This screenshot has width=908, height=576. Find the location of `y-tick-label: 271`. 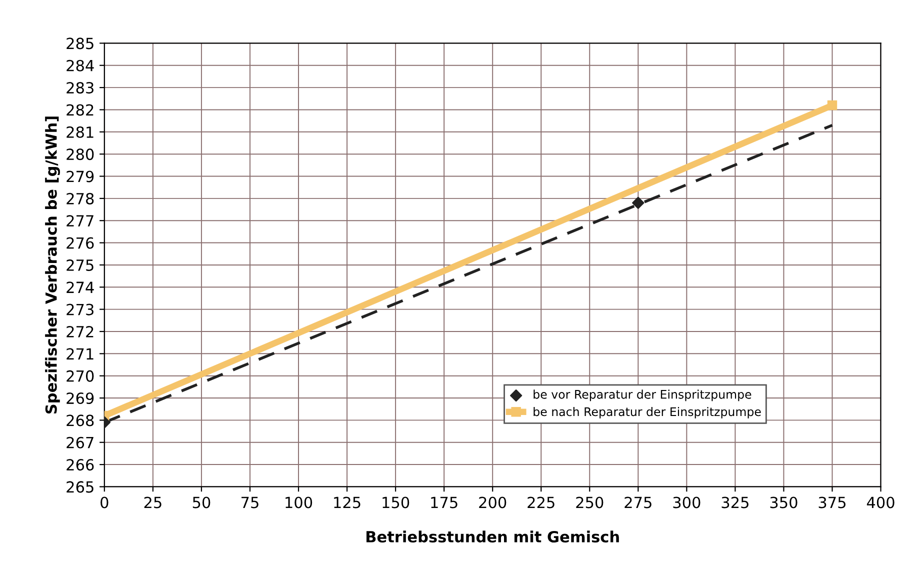

y-tick-label: 271 is located at coordinates (80, 354).